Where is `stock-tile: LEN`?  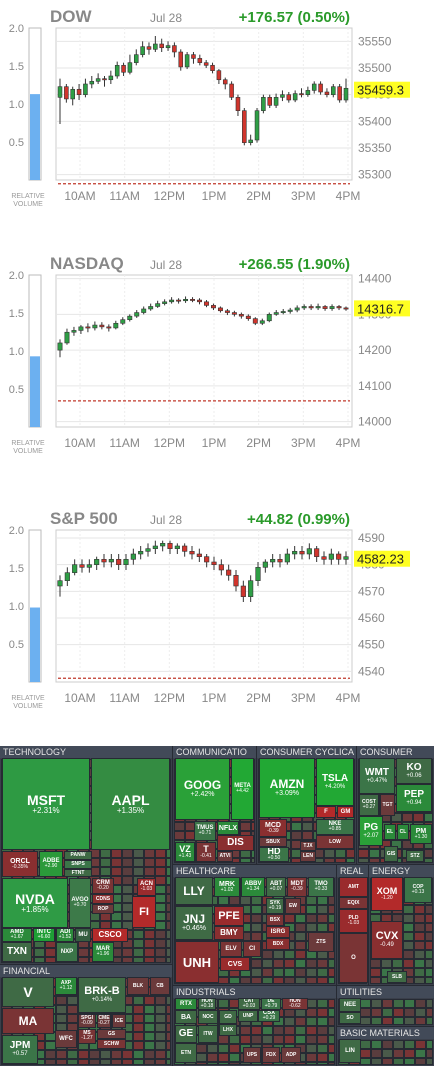
stock-tile: LEN is located at coordinates (308, 856).